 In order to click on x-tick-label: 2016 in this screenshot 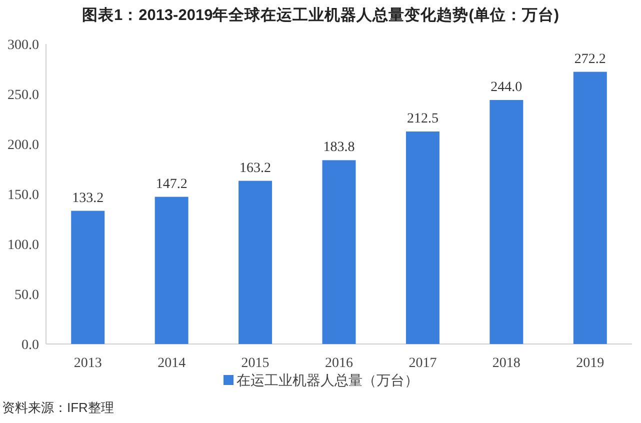, I will do `click(339, 363)`.